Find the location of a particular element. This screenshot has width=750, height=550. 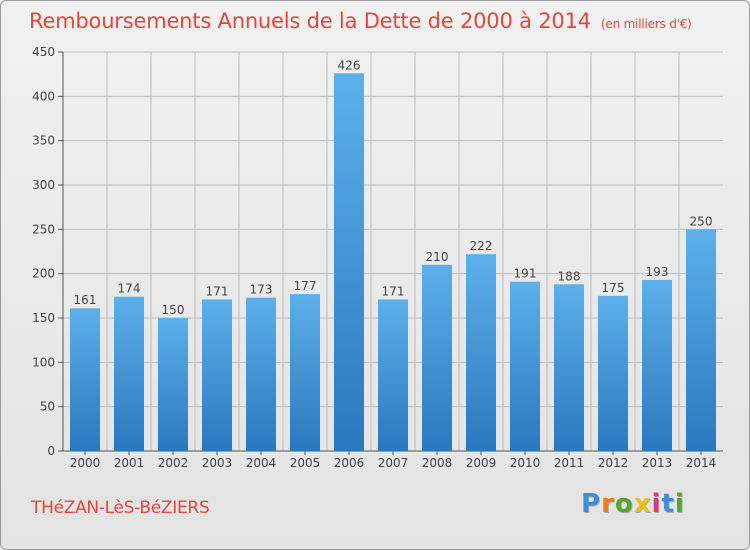

x-tick-label: 2007 is located at coordinates (393, 463).